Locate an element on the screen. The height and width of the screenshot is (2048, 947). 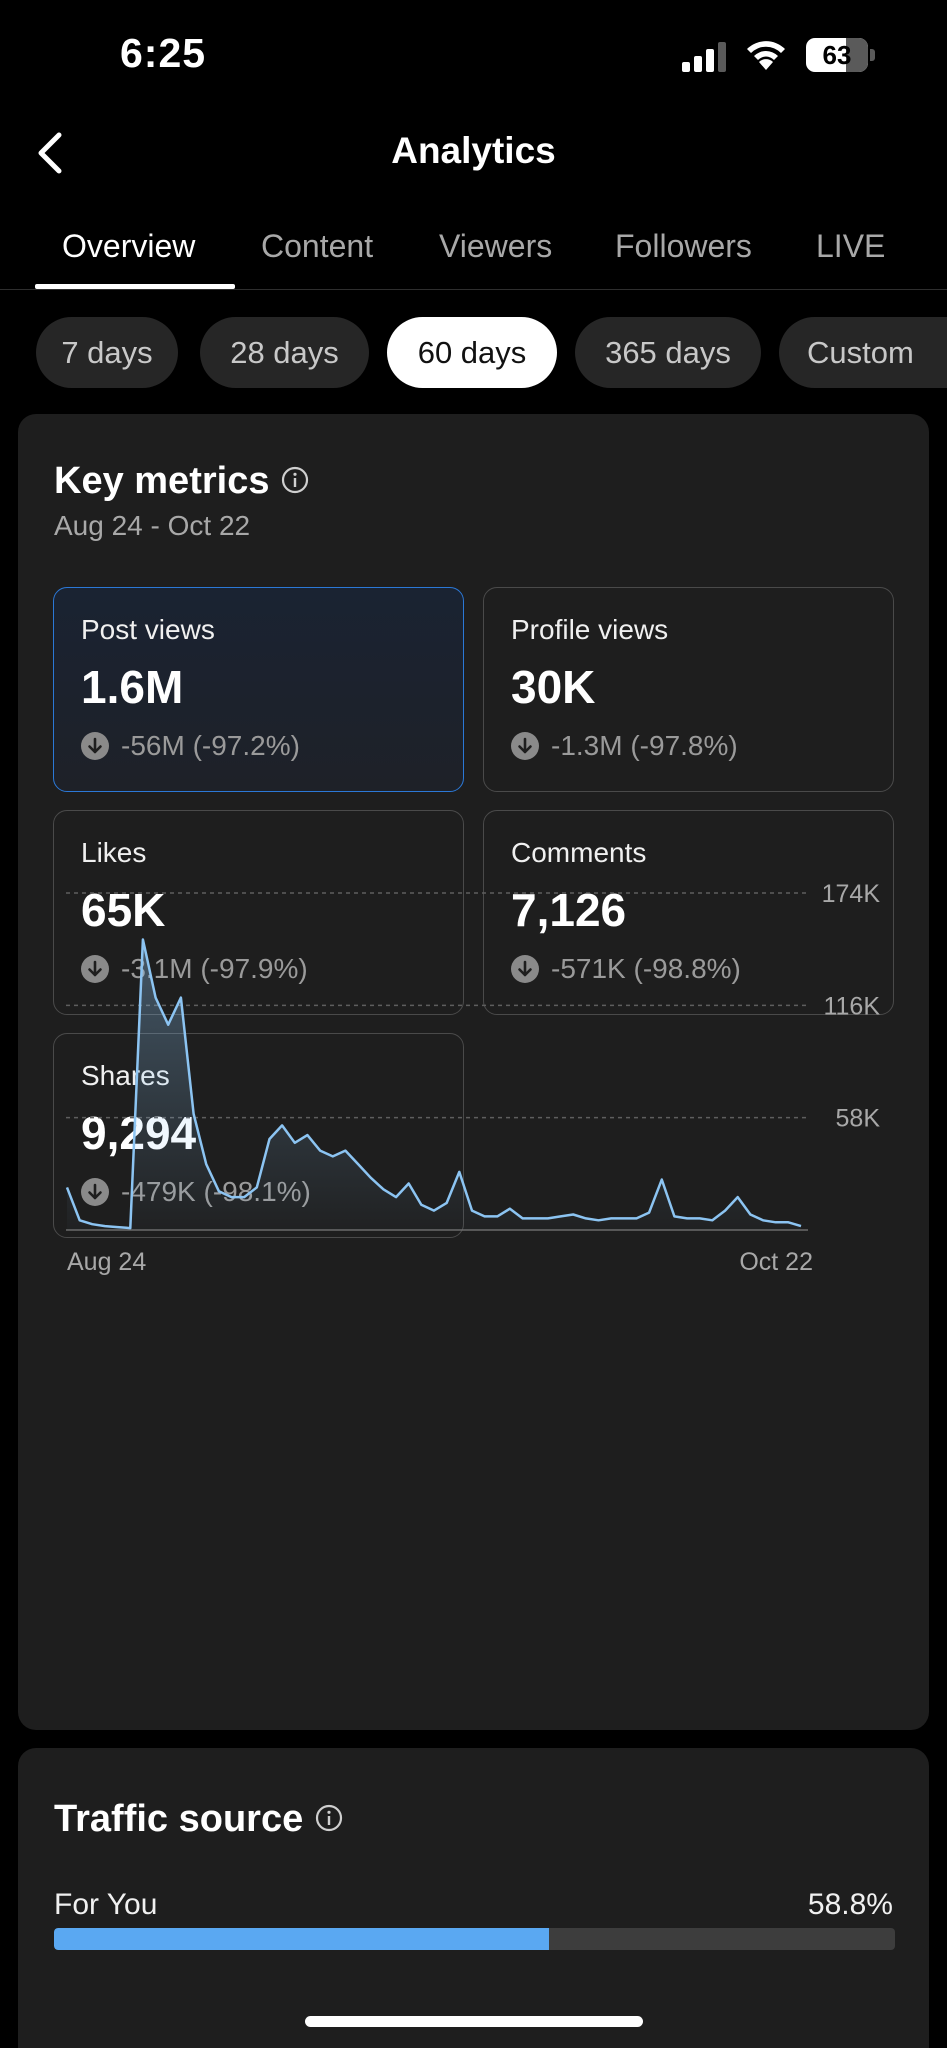
traffic-source-label: For You is located at coordinates (106, 1904).